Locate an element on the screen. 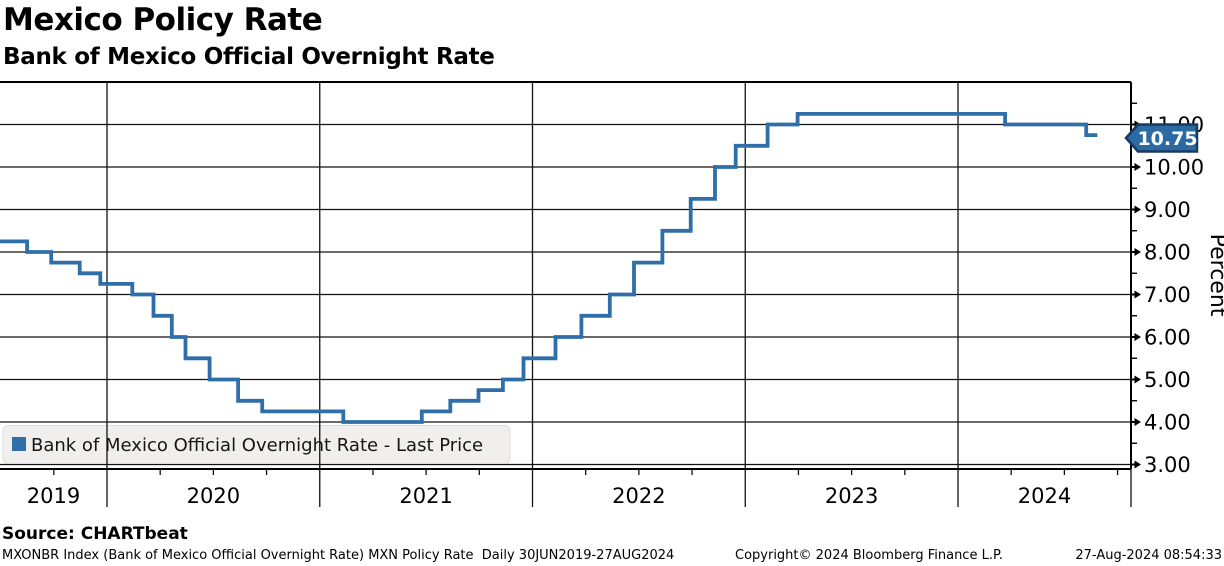 Image resolution: width=1224 pixels, height=566 pixels. last-price-label: 10.75 is located at coordinates (1167, 139).